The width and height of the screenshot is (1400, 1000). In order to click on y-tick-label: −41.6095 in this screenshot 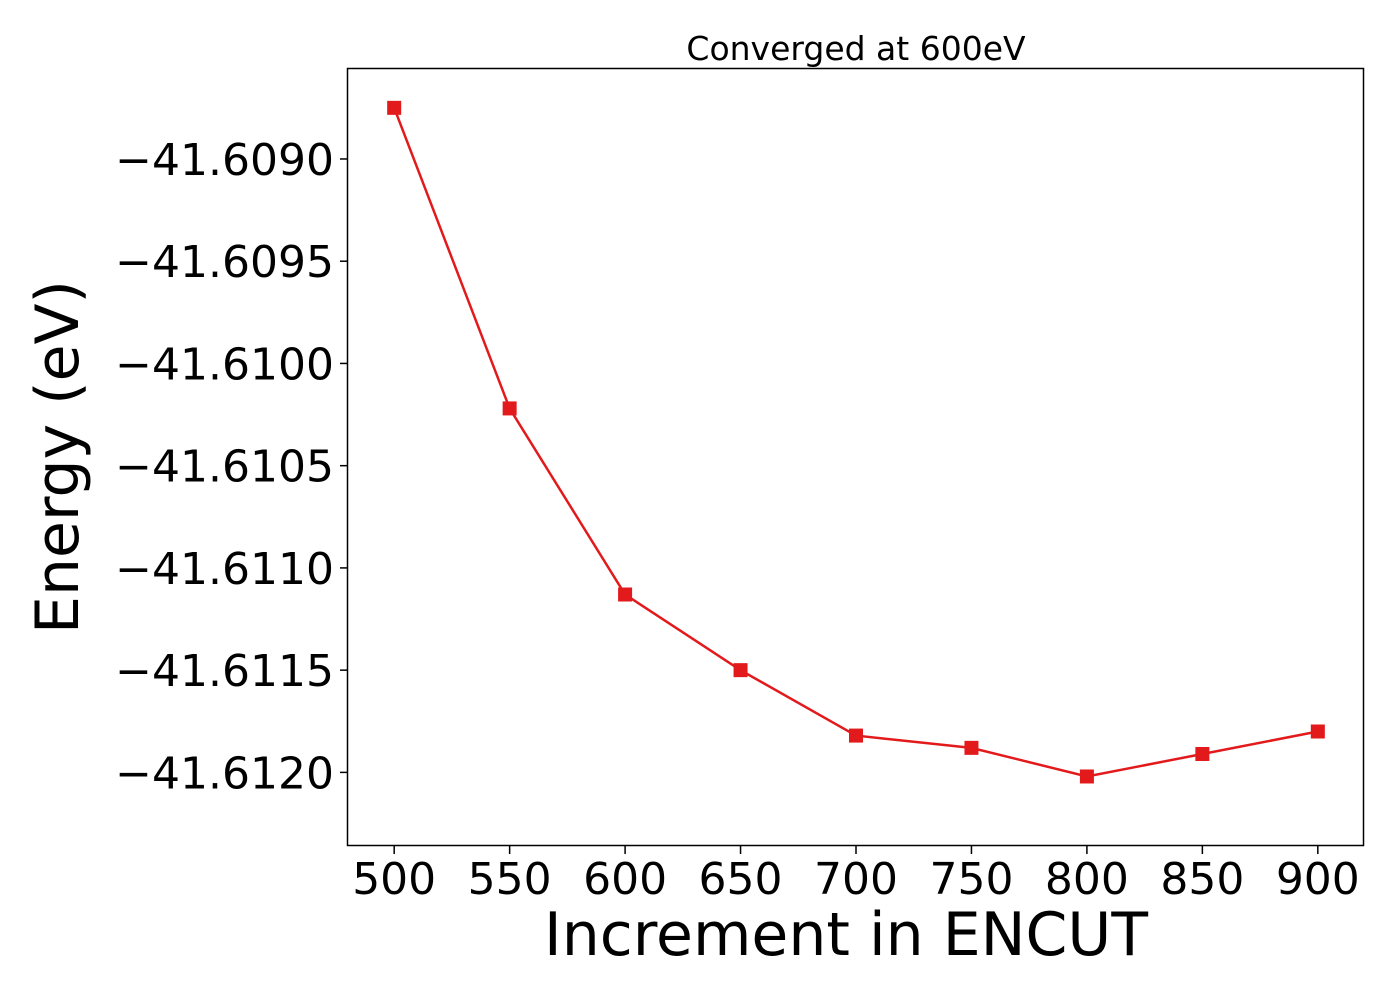, I will do `click(224, 262)`.